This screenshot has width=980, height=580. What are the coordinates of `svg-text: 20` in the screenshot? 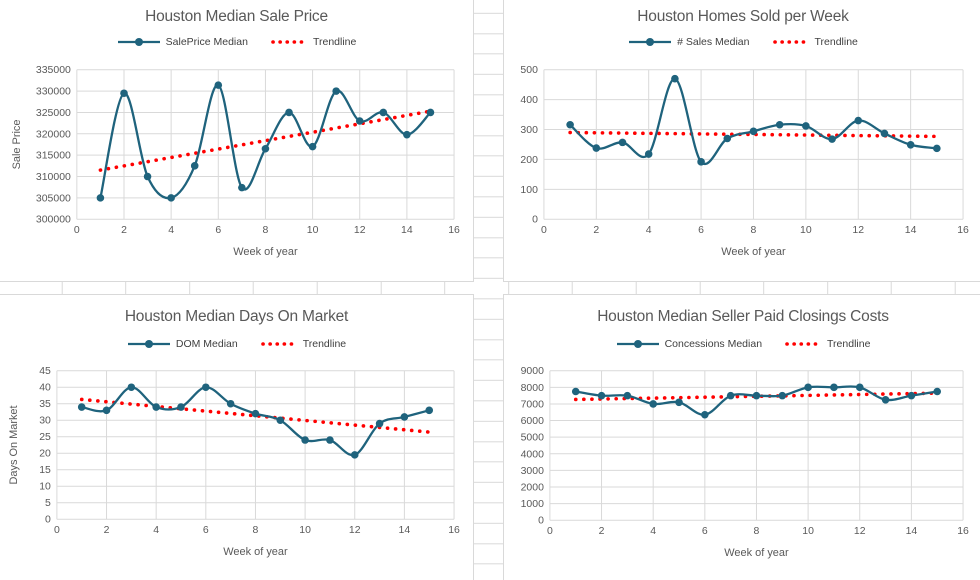 It's located at (45, 454).